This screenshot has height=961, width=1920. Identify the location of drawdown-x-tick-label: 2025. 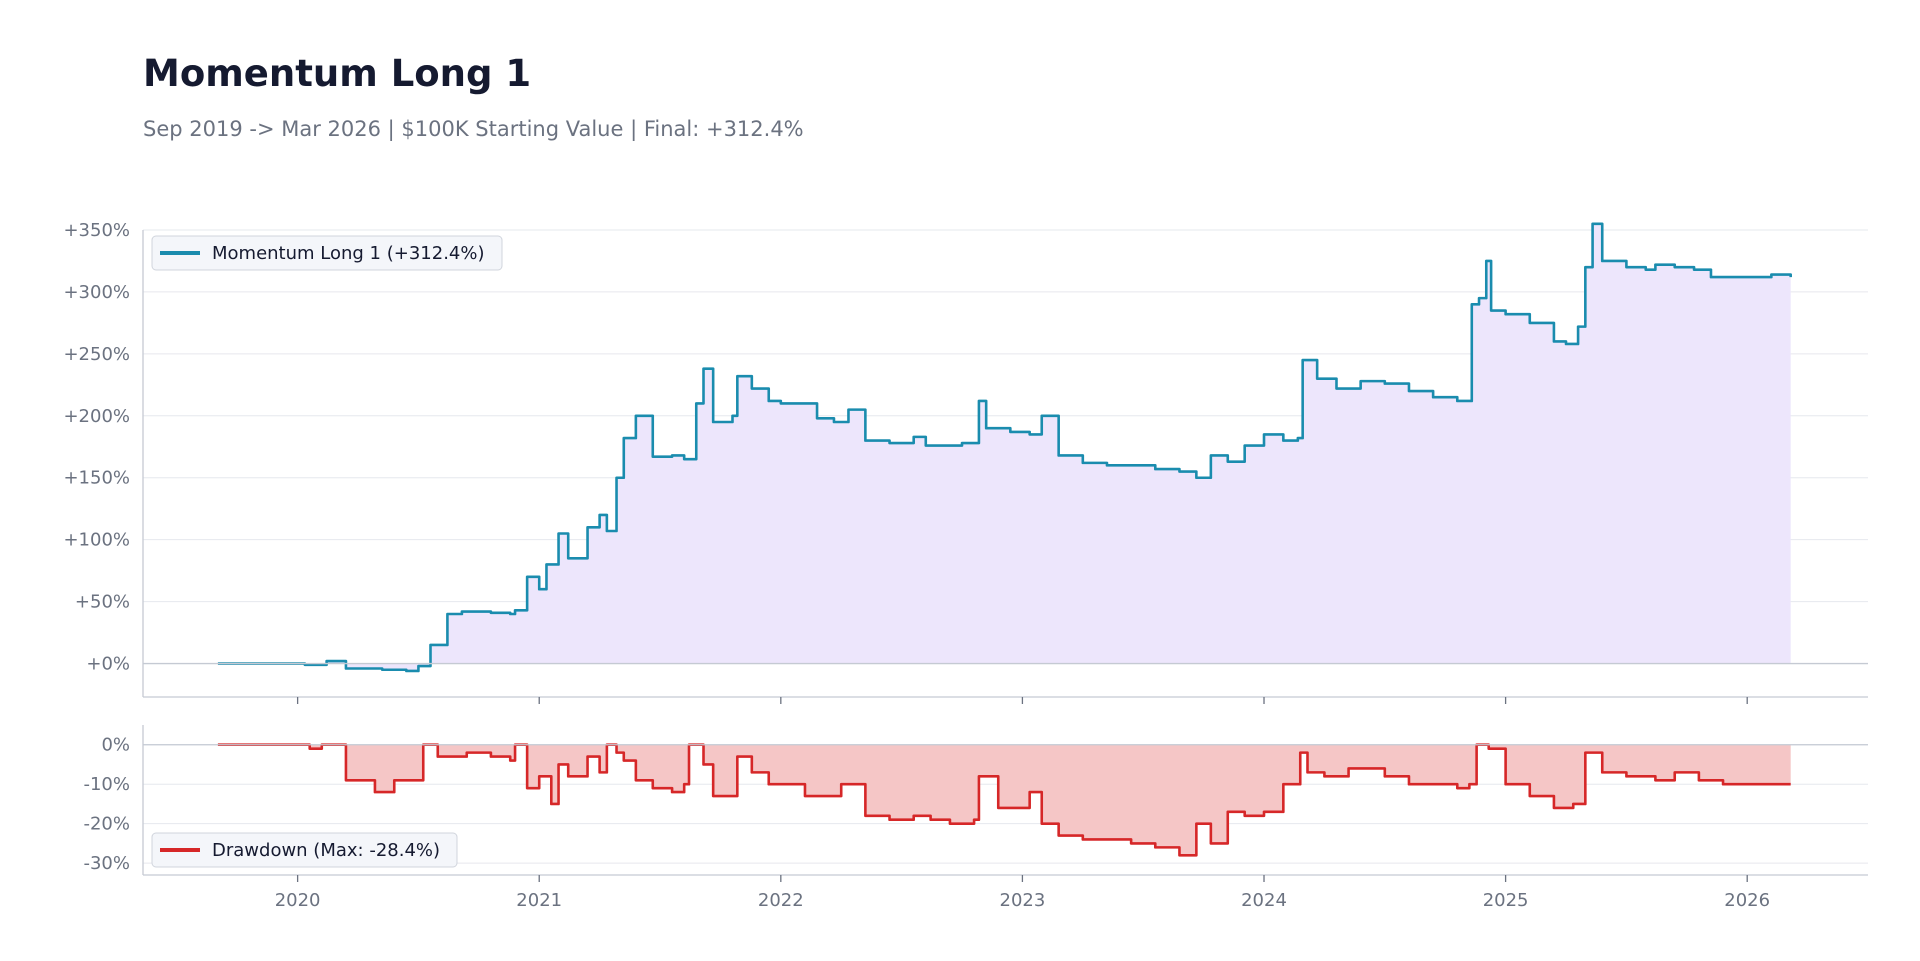
(1506, 900).